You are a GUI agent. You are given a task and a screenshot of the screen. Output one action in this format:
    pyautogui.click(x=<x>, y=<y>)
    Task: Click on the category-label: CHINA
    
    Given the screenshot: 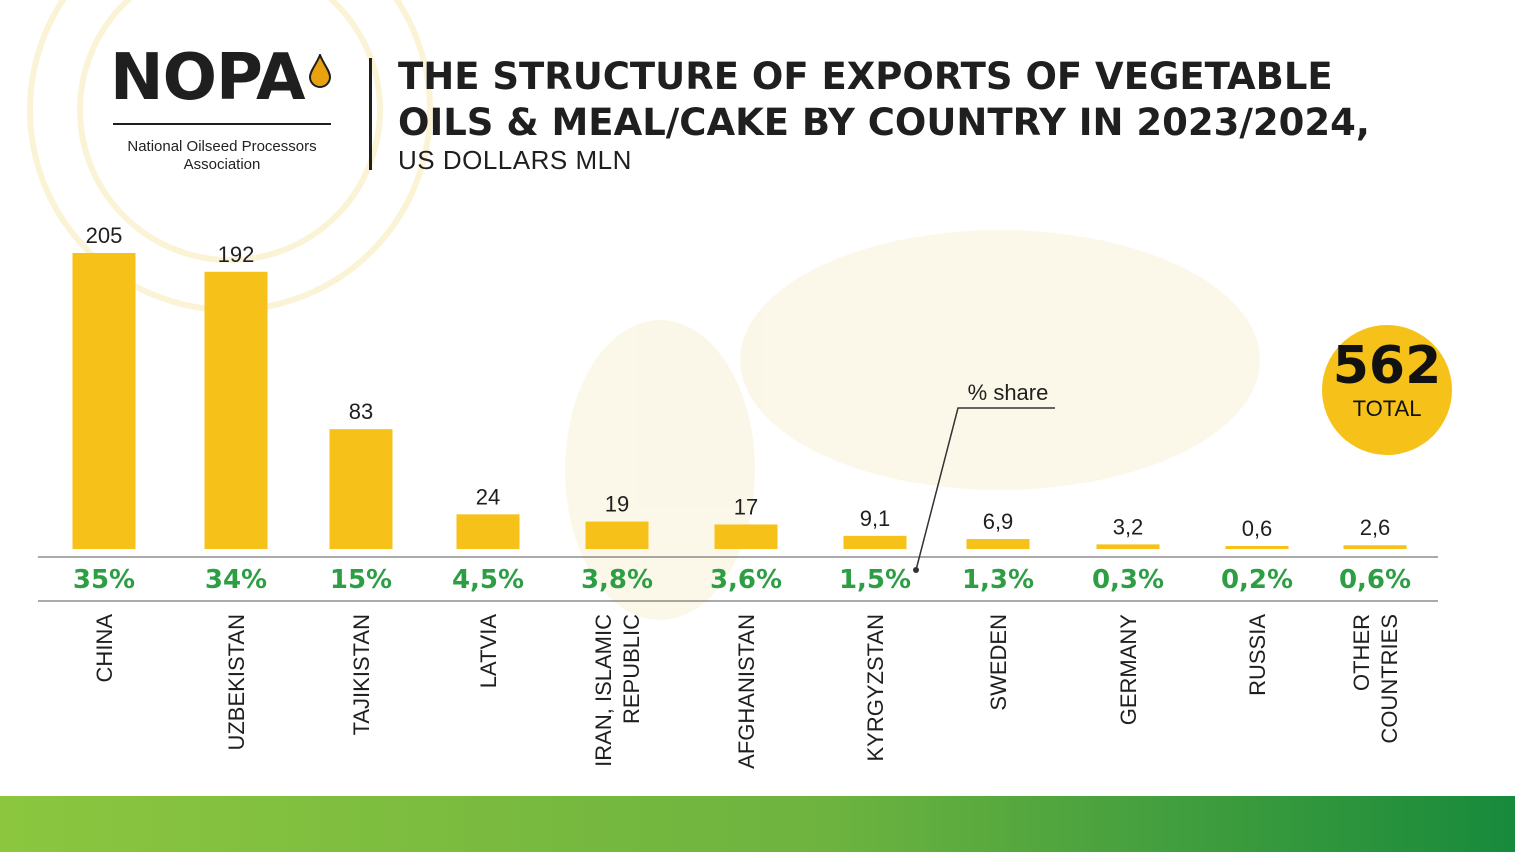 What is the action you would take?
    pyautogui.click(x=104, y=648)
    